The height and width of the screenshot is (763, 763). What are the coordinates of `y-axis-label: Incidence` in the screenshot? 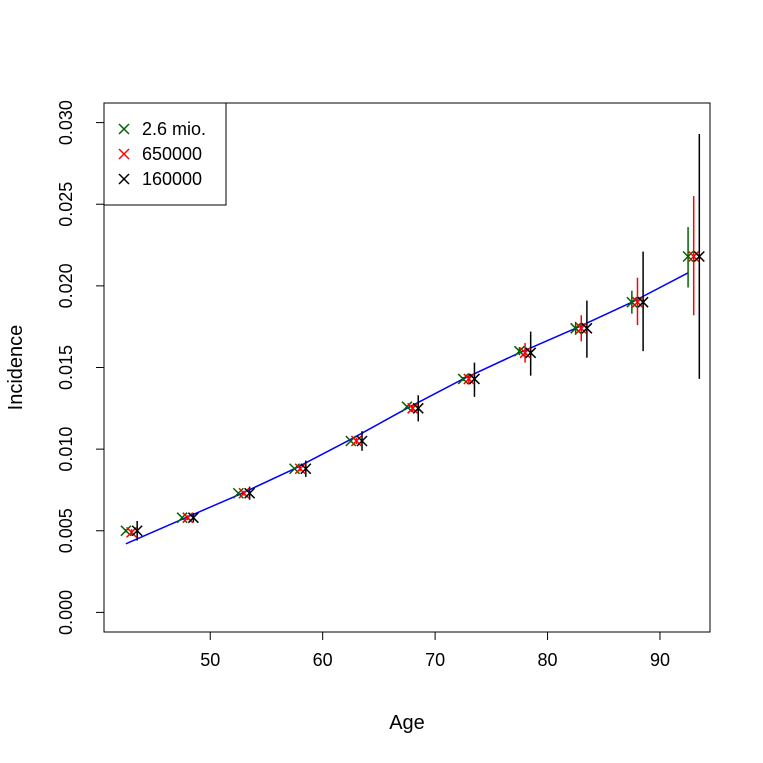 It's located at (16, 368).